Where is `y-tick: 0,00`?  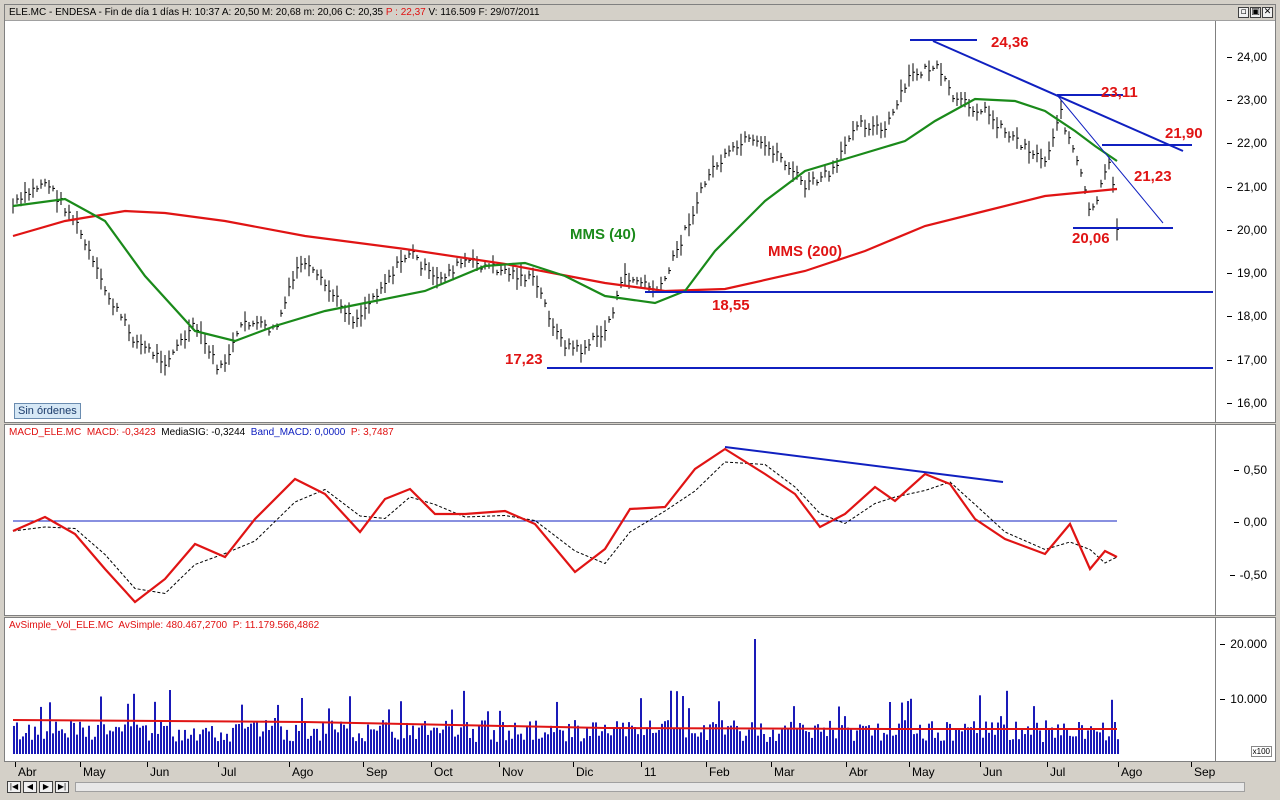
y-tick: 0,00 is located at coordinates (1250, 522).